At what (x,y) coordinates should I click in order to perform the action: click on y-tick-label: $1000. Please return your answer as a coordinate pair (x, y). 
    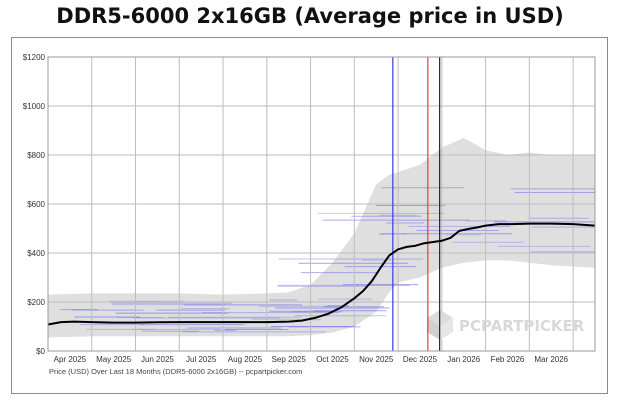
    Looking at the image, I should click on (34, 106).